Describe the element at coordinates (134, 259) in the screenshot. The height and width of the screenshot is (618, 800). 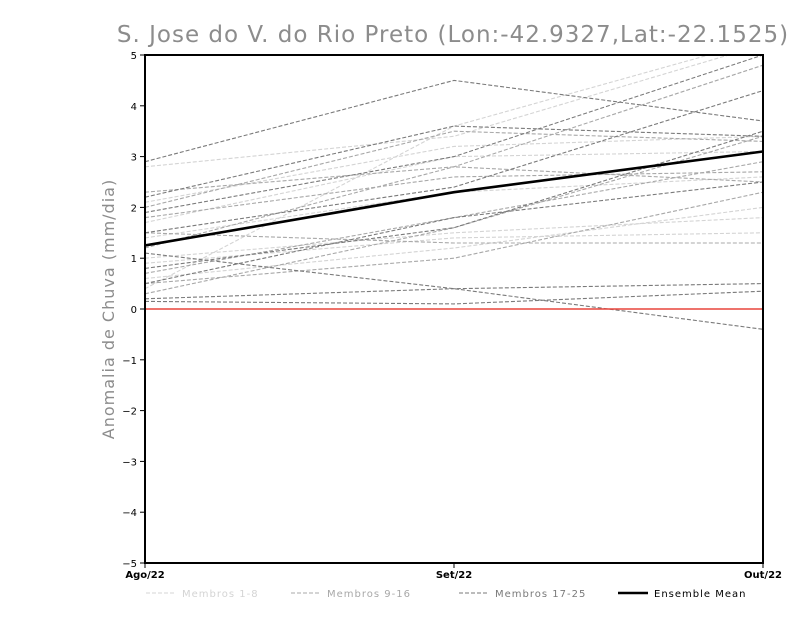
I see `y-tick-label: 1` at that location.